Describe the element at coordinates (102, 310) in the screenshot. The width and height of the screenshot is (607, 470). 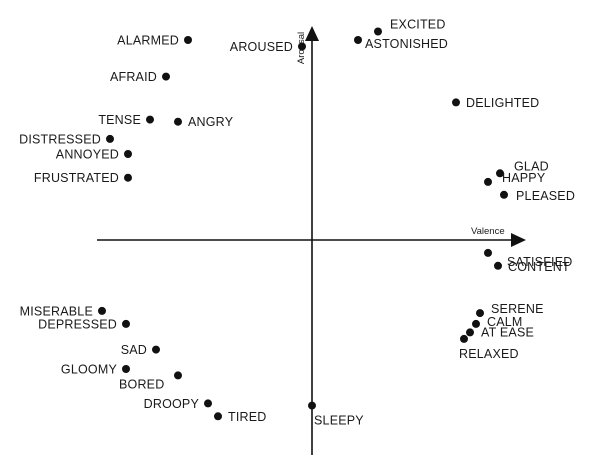
I see `point-miserable` at that location.